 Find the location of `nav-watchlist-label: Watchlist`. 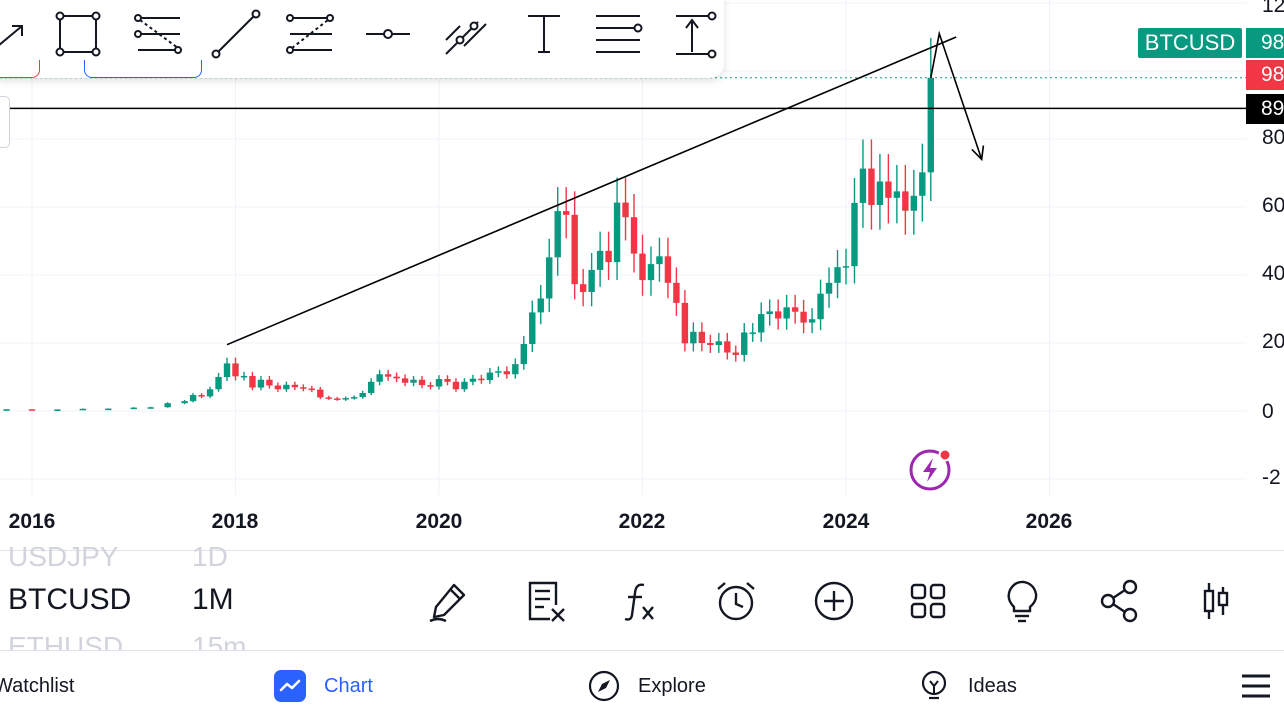

nav-watchlist-label: Watchlist is located at coordinates (37, 685).